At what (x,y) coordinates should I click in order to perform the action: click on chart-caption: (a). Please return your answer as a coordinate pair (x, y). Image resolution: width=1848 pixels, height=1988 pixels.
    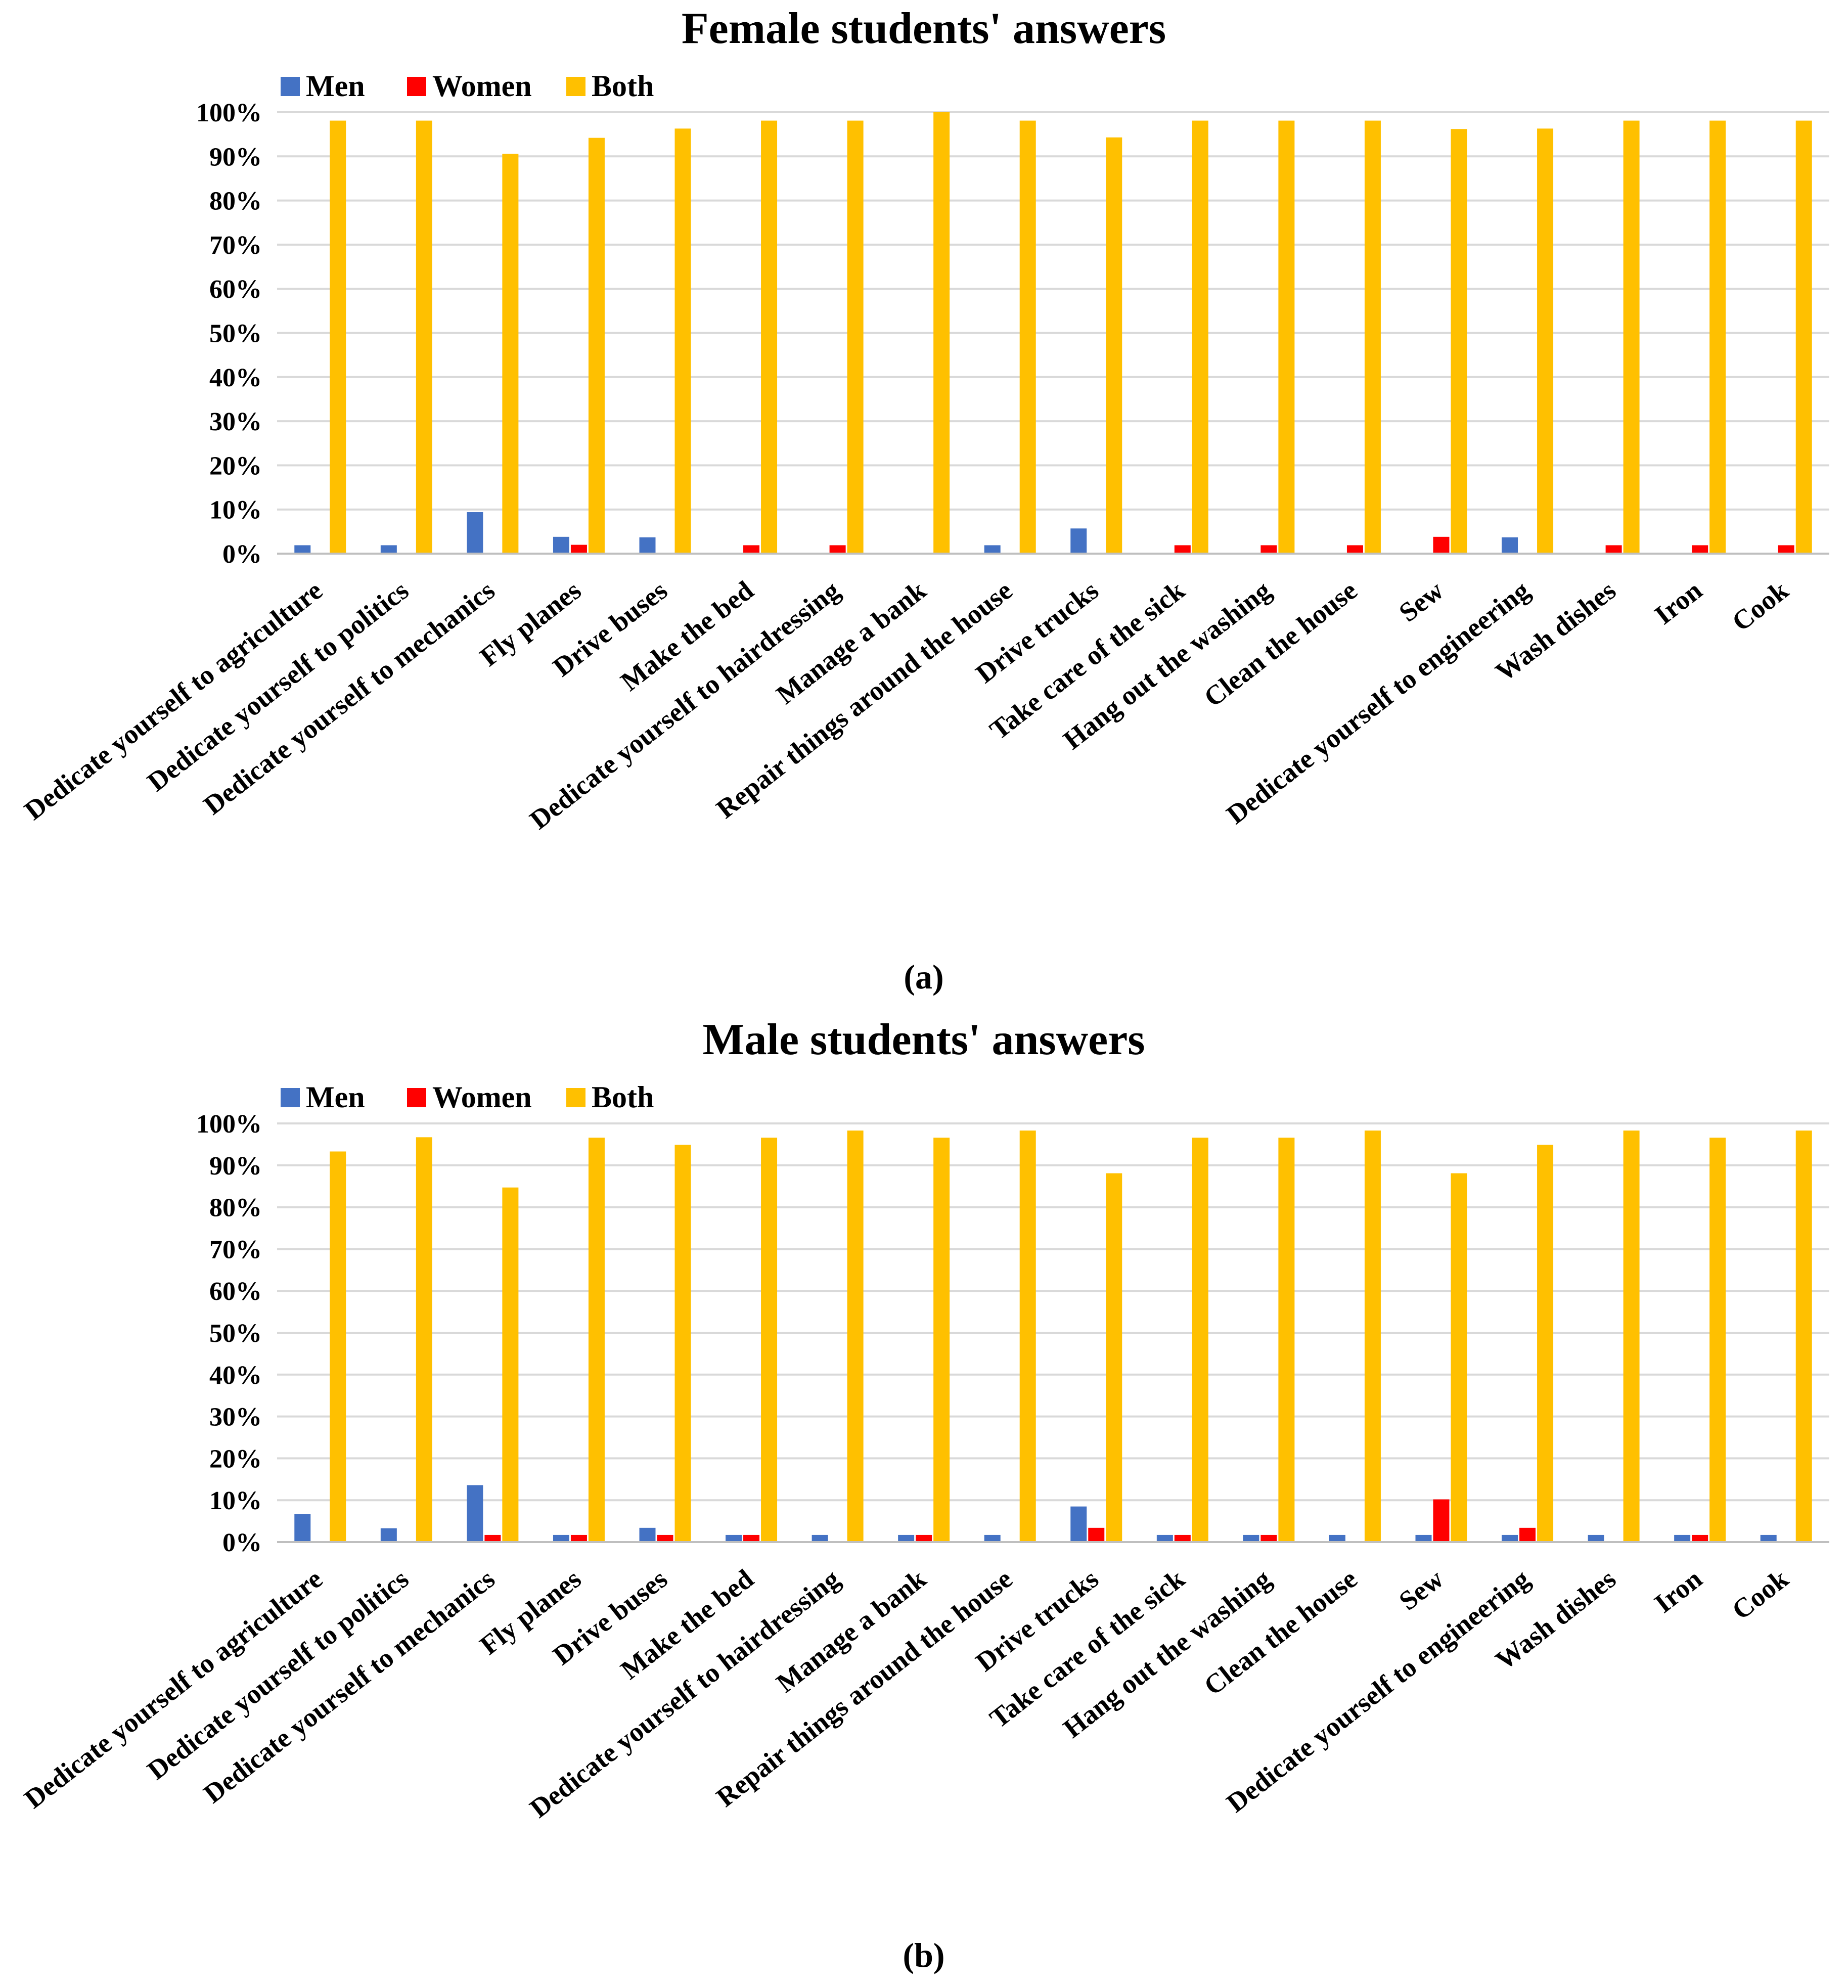
    Looking at the image, I should click on (923, 977).